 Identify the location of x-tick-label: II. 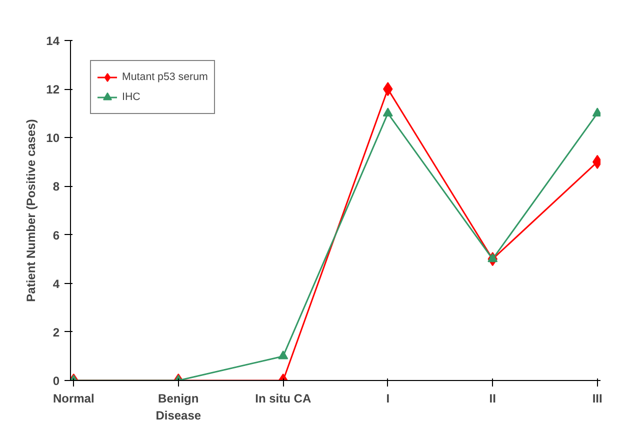
(492, 399).